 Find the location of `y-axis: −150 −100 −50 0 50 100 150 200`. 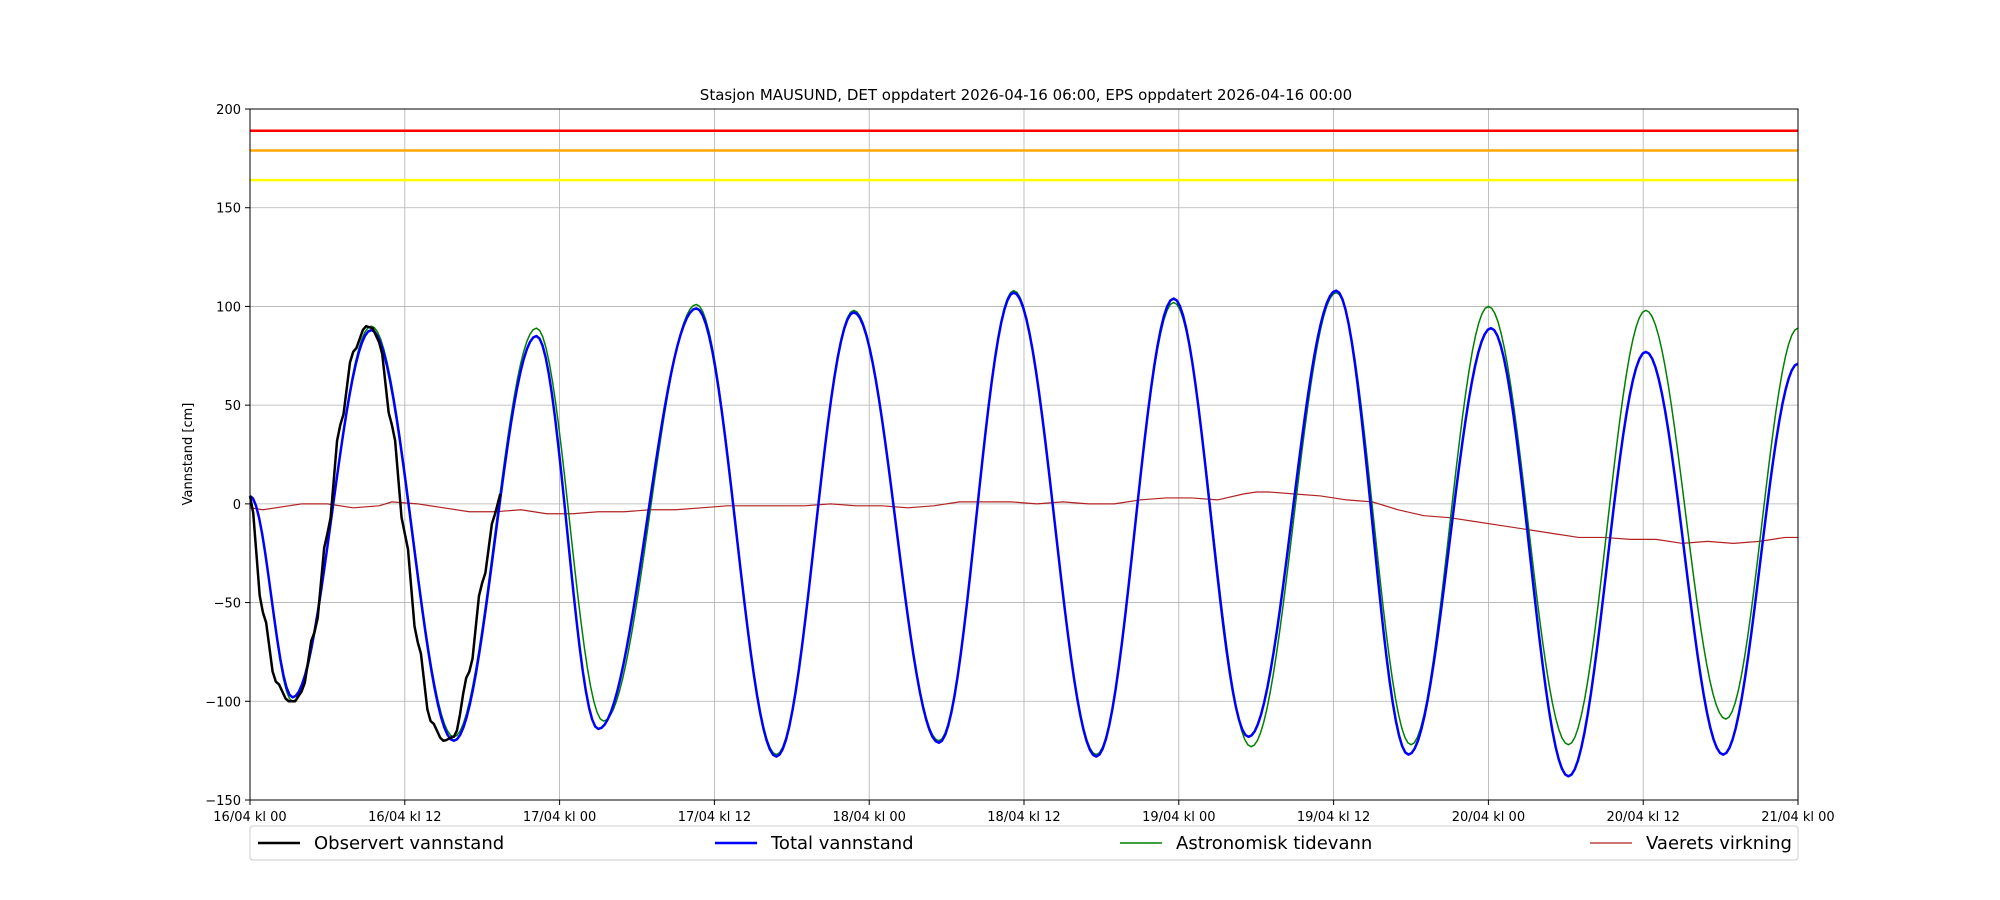

y-axis: −150 −100 −50 0 50 100 150 200 is located at coordinates (227, 456).